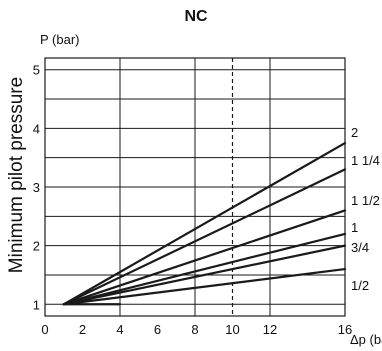 The image size is (382, 351). Describe the element at coordinates (157, 329) in the screenshot. I see `x-tick-label: 6` at that location.